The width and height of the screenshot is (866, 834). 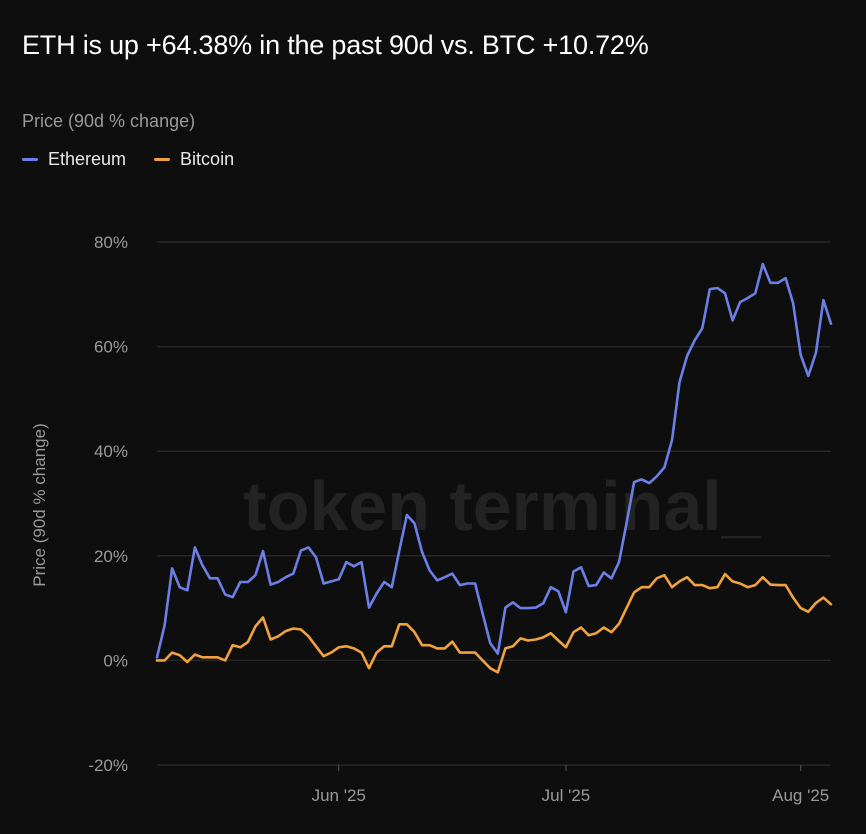 I want to click on legend-label-ethereum: Ethereum, so click(x=87, y=159).